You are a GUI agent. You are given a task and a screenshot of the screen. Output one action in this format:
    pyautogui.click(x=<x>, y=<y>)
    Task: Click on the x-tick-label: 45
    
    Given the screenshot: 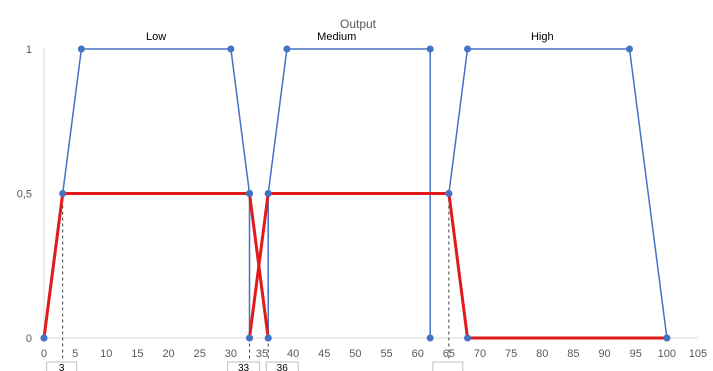 What is the action you would take?
    pyautogui.click(x=324, y=354)
    